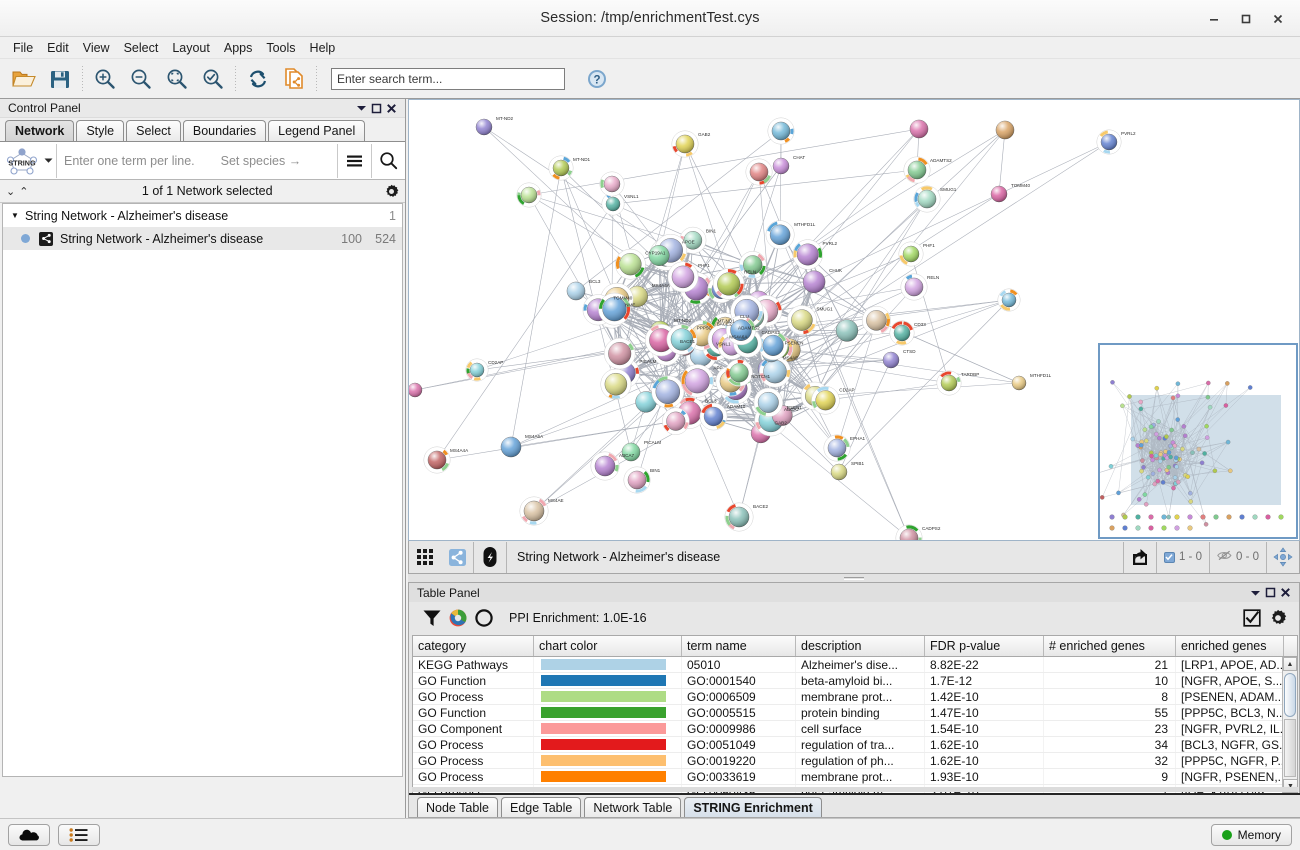 The width and height of the screenshot is (1300, 850). What do you see at coordinates (608, 646) in the screenshot?
I see `column-header-chart-color: chart color` at bounding box center [608, 646].